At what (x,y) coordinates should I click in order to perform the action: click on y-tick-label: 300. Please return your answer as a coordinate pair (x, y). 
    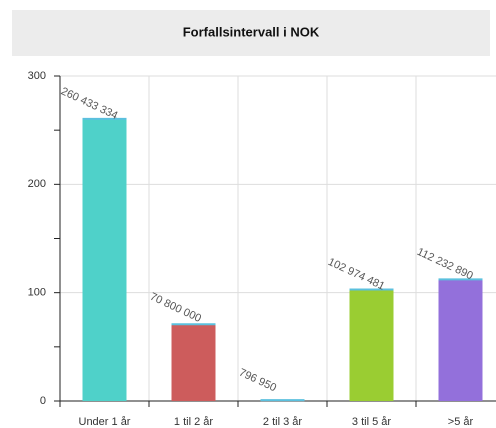
    Looking at the image, I should click on (37, 76).